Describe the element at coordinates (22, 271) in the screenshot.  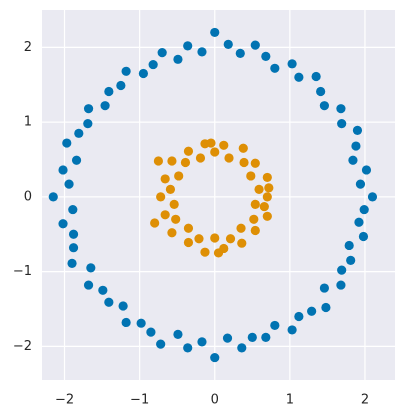
I see `y-tick-label: −1` at that location.